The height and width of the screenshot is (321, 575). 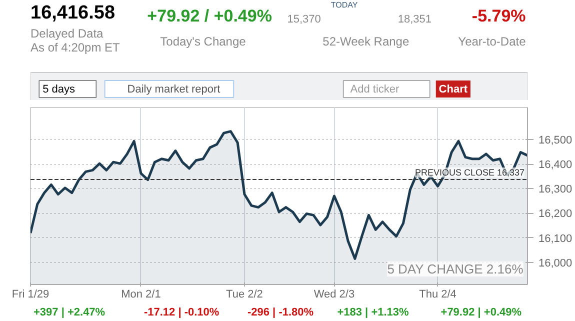 What do you see at coordinates (344, 5) in the screenshot?
I see `text: TODAY` at bounding box center [344, 5].